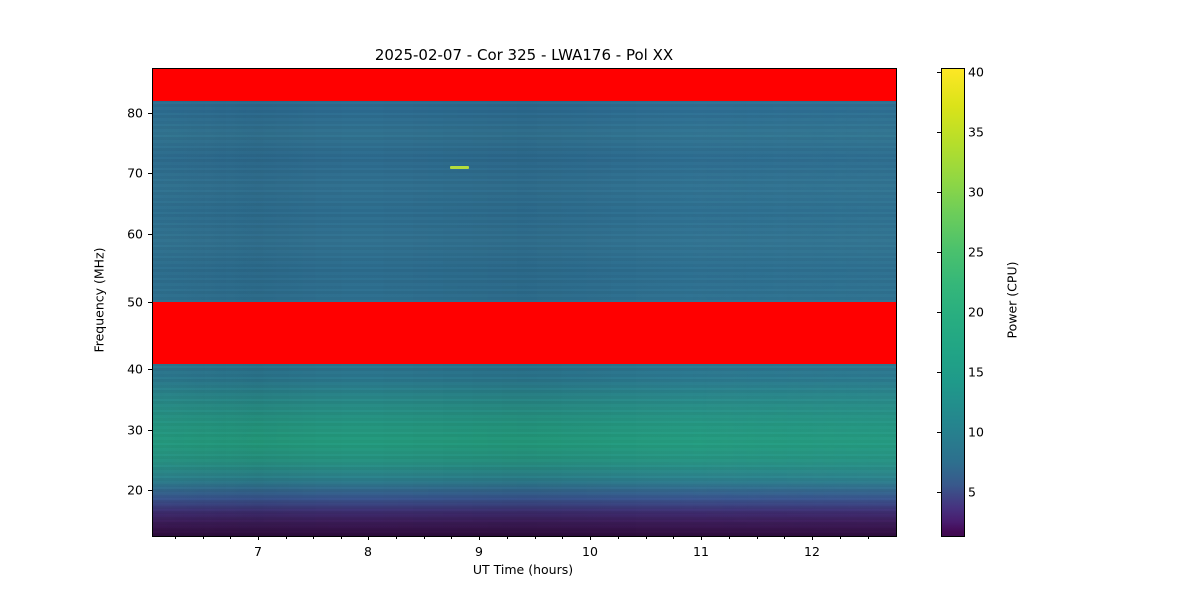 This screenshot has height=600, width=1200. What do you see at coordinates (590, 551) in the screenshot?
I see `xticklabel-10: 10` at bounding box center [590, 551].